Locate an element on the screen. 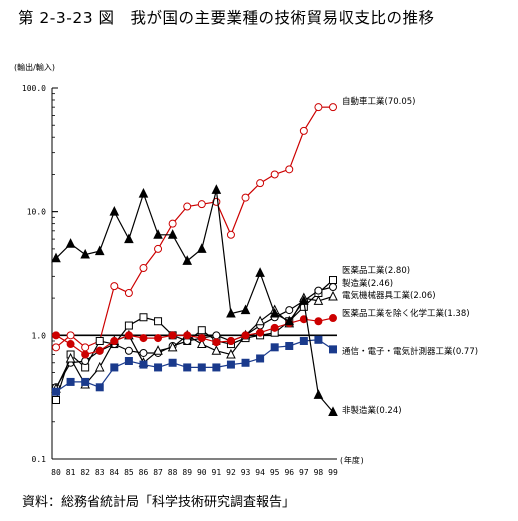 This screenshot has width=518, height=521. x-tick-label: 80 is located at coordinates (56, 472).